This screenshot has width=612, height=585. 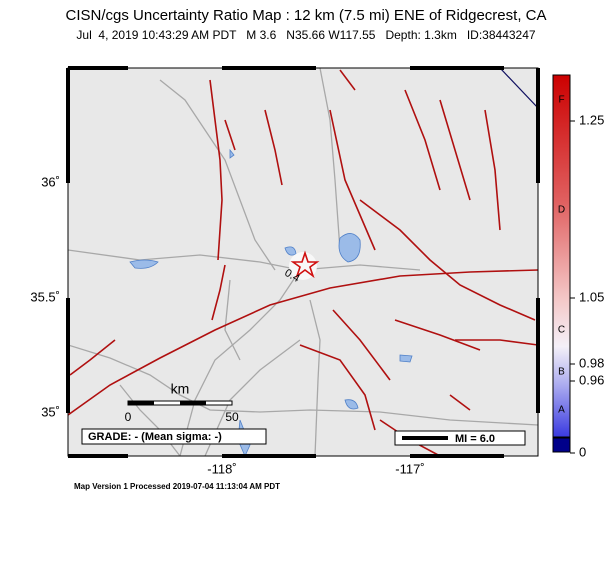 I want to click on grade-text: GRADE: - (Mean sigma: -), so click(x=155, y=437).